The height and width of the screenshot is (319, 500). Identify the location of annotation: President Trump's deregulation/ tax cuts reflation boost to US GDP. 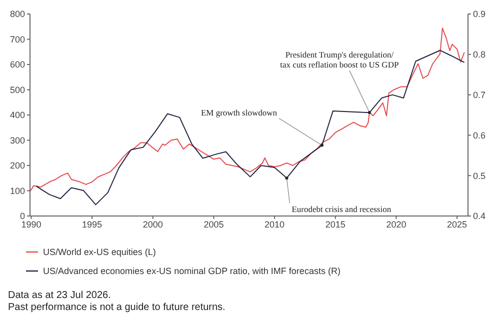
(339, 59).